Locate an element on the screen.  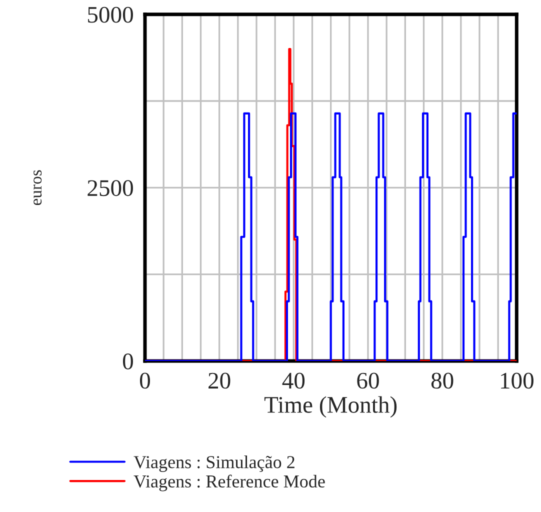
x-axis-title: Time (Month) is located at coordinates (330, 407).